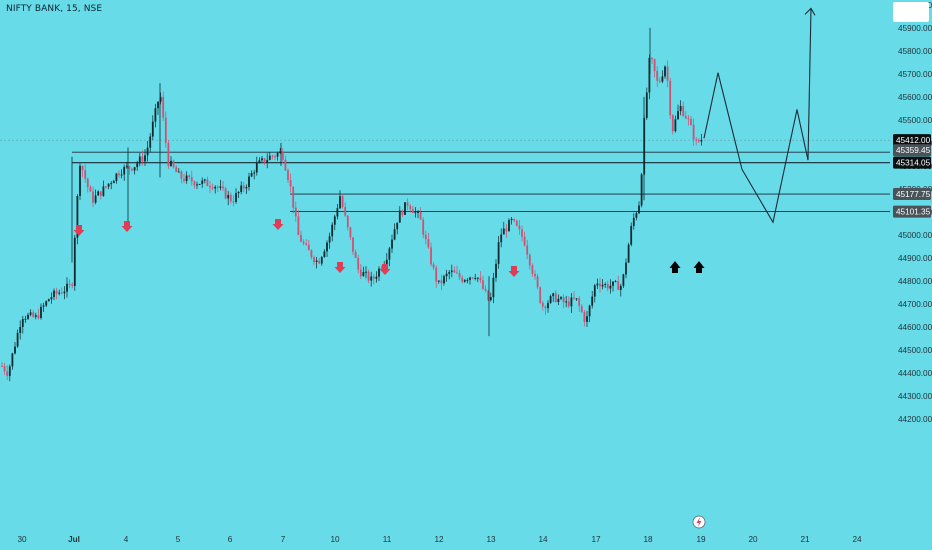 The image size is (932, 550). What do you see at coordinates (913, 140) in the screenshot?
I see `price-tag-label: 45412.00` at bounding box center [913, 140].